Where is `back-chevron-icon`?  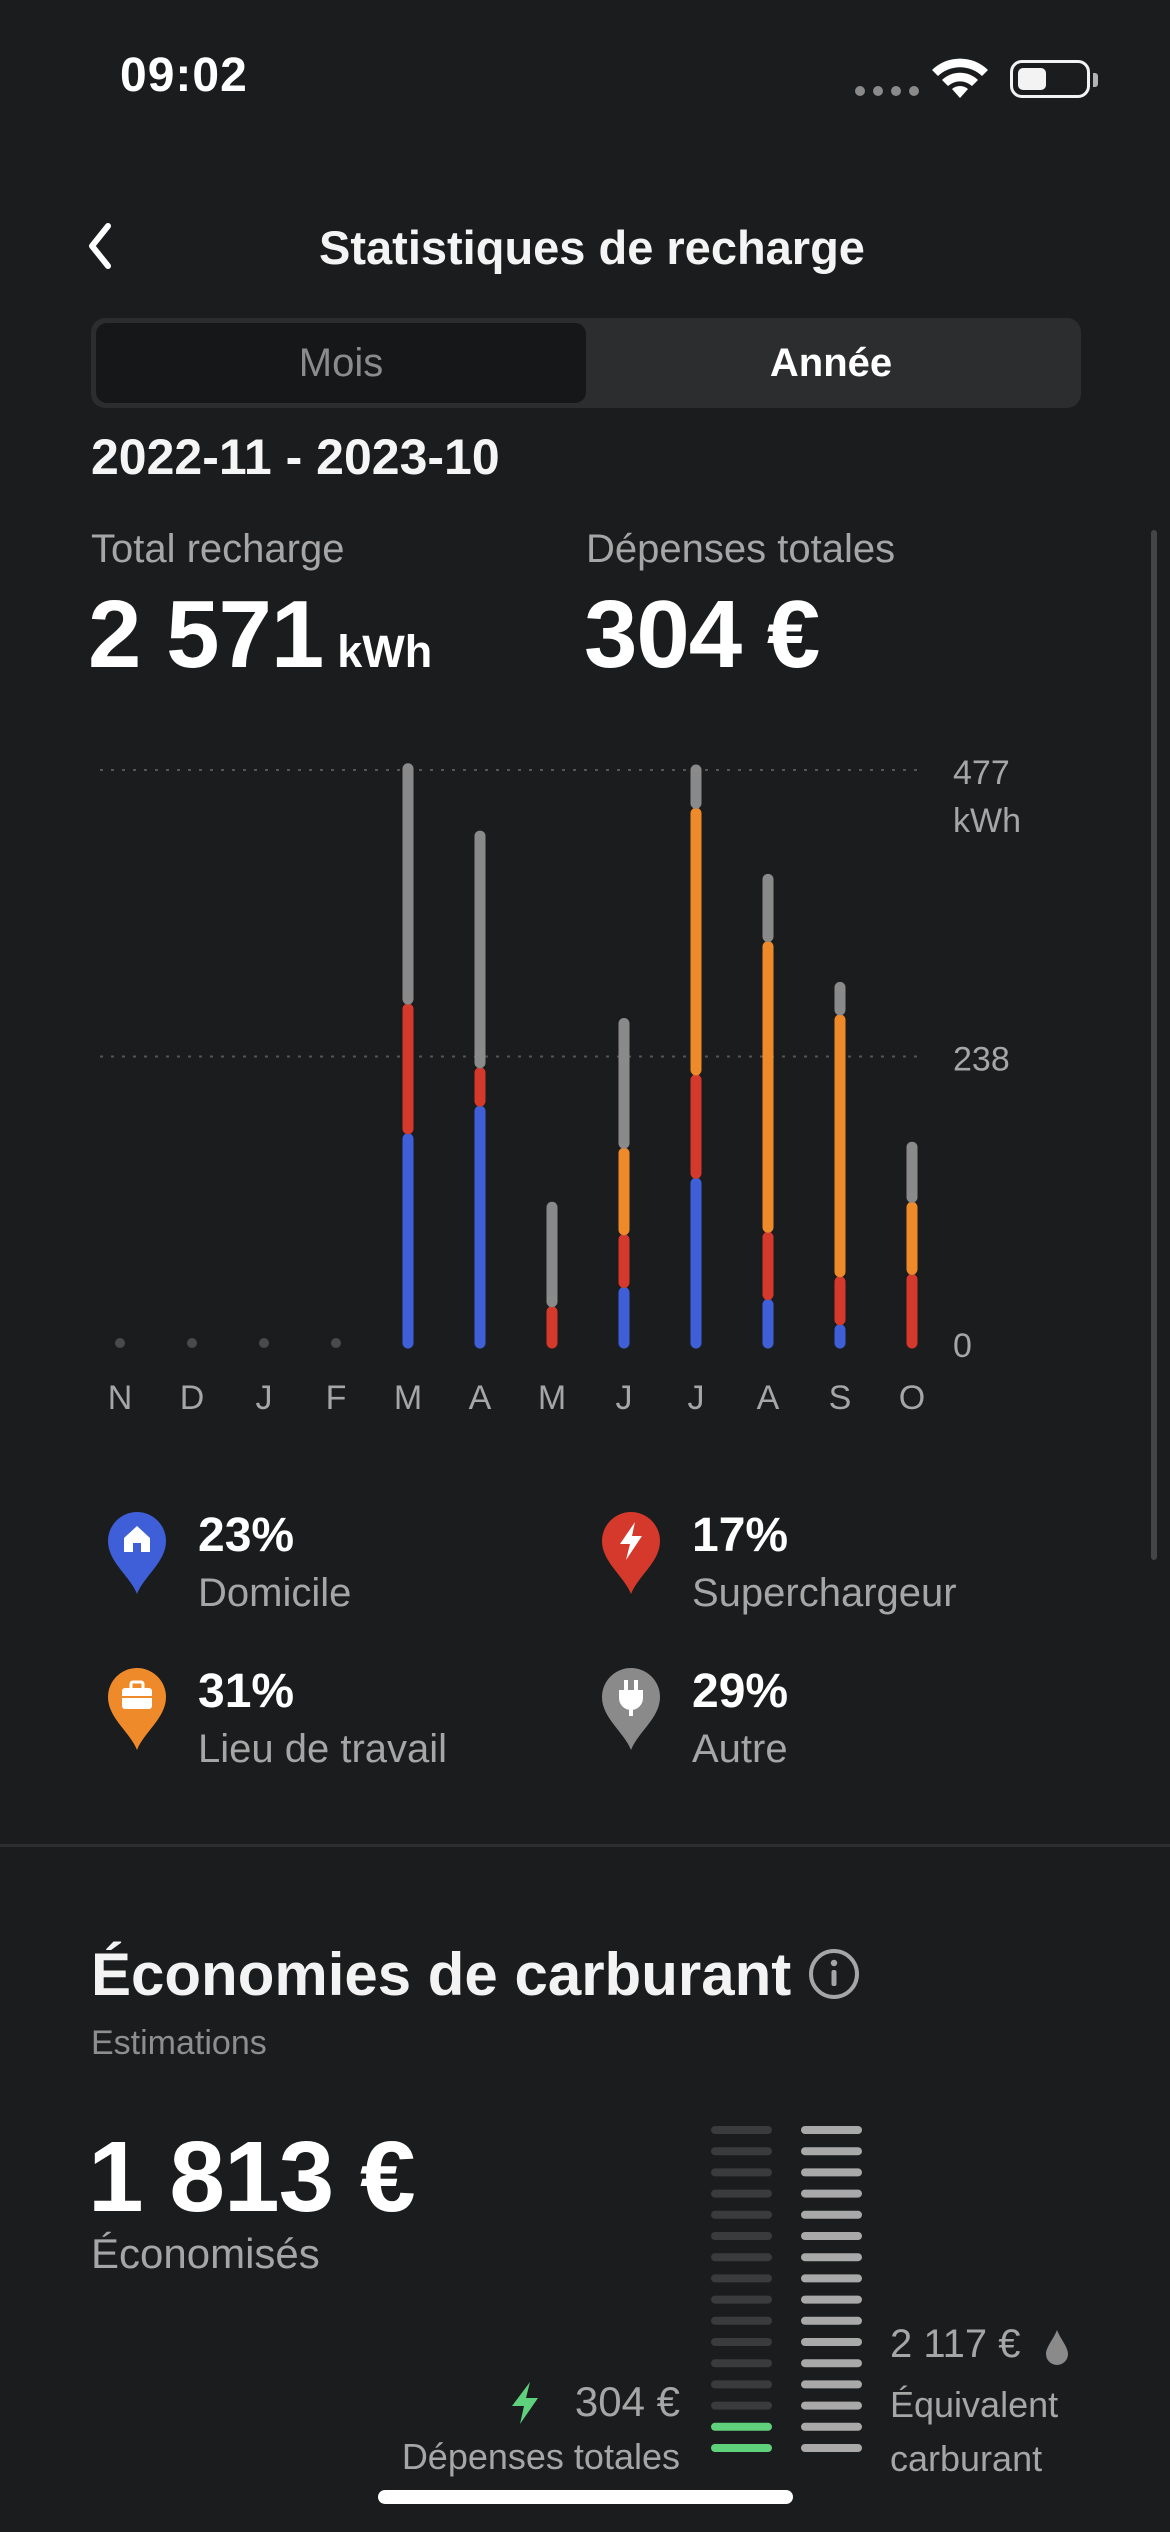
back-chevron-icon is located at coordinates (100, 246).